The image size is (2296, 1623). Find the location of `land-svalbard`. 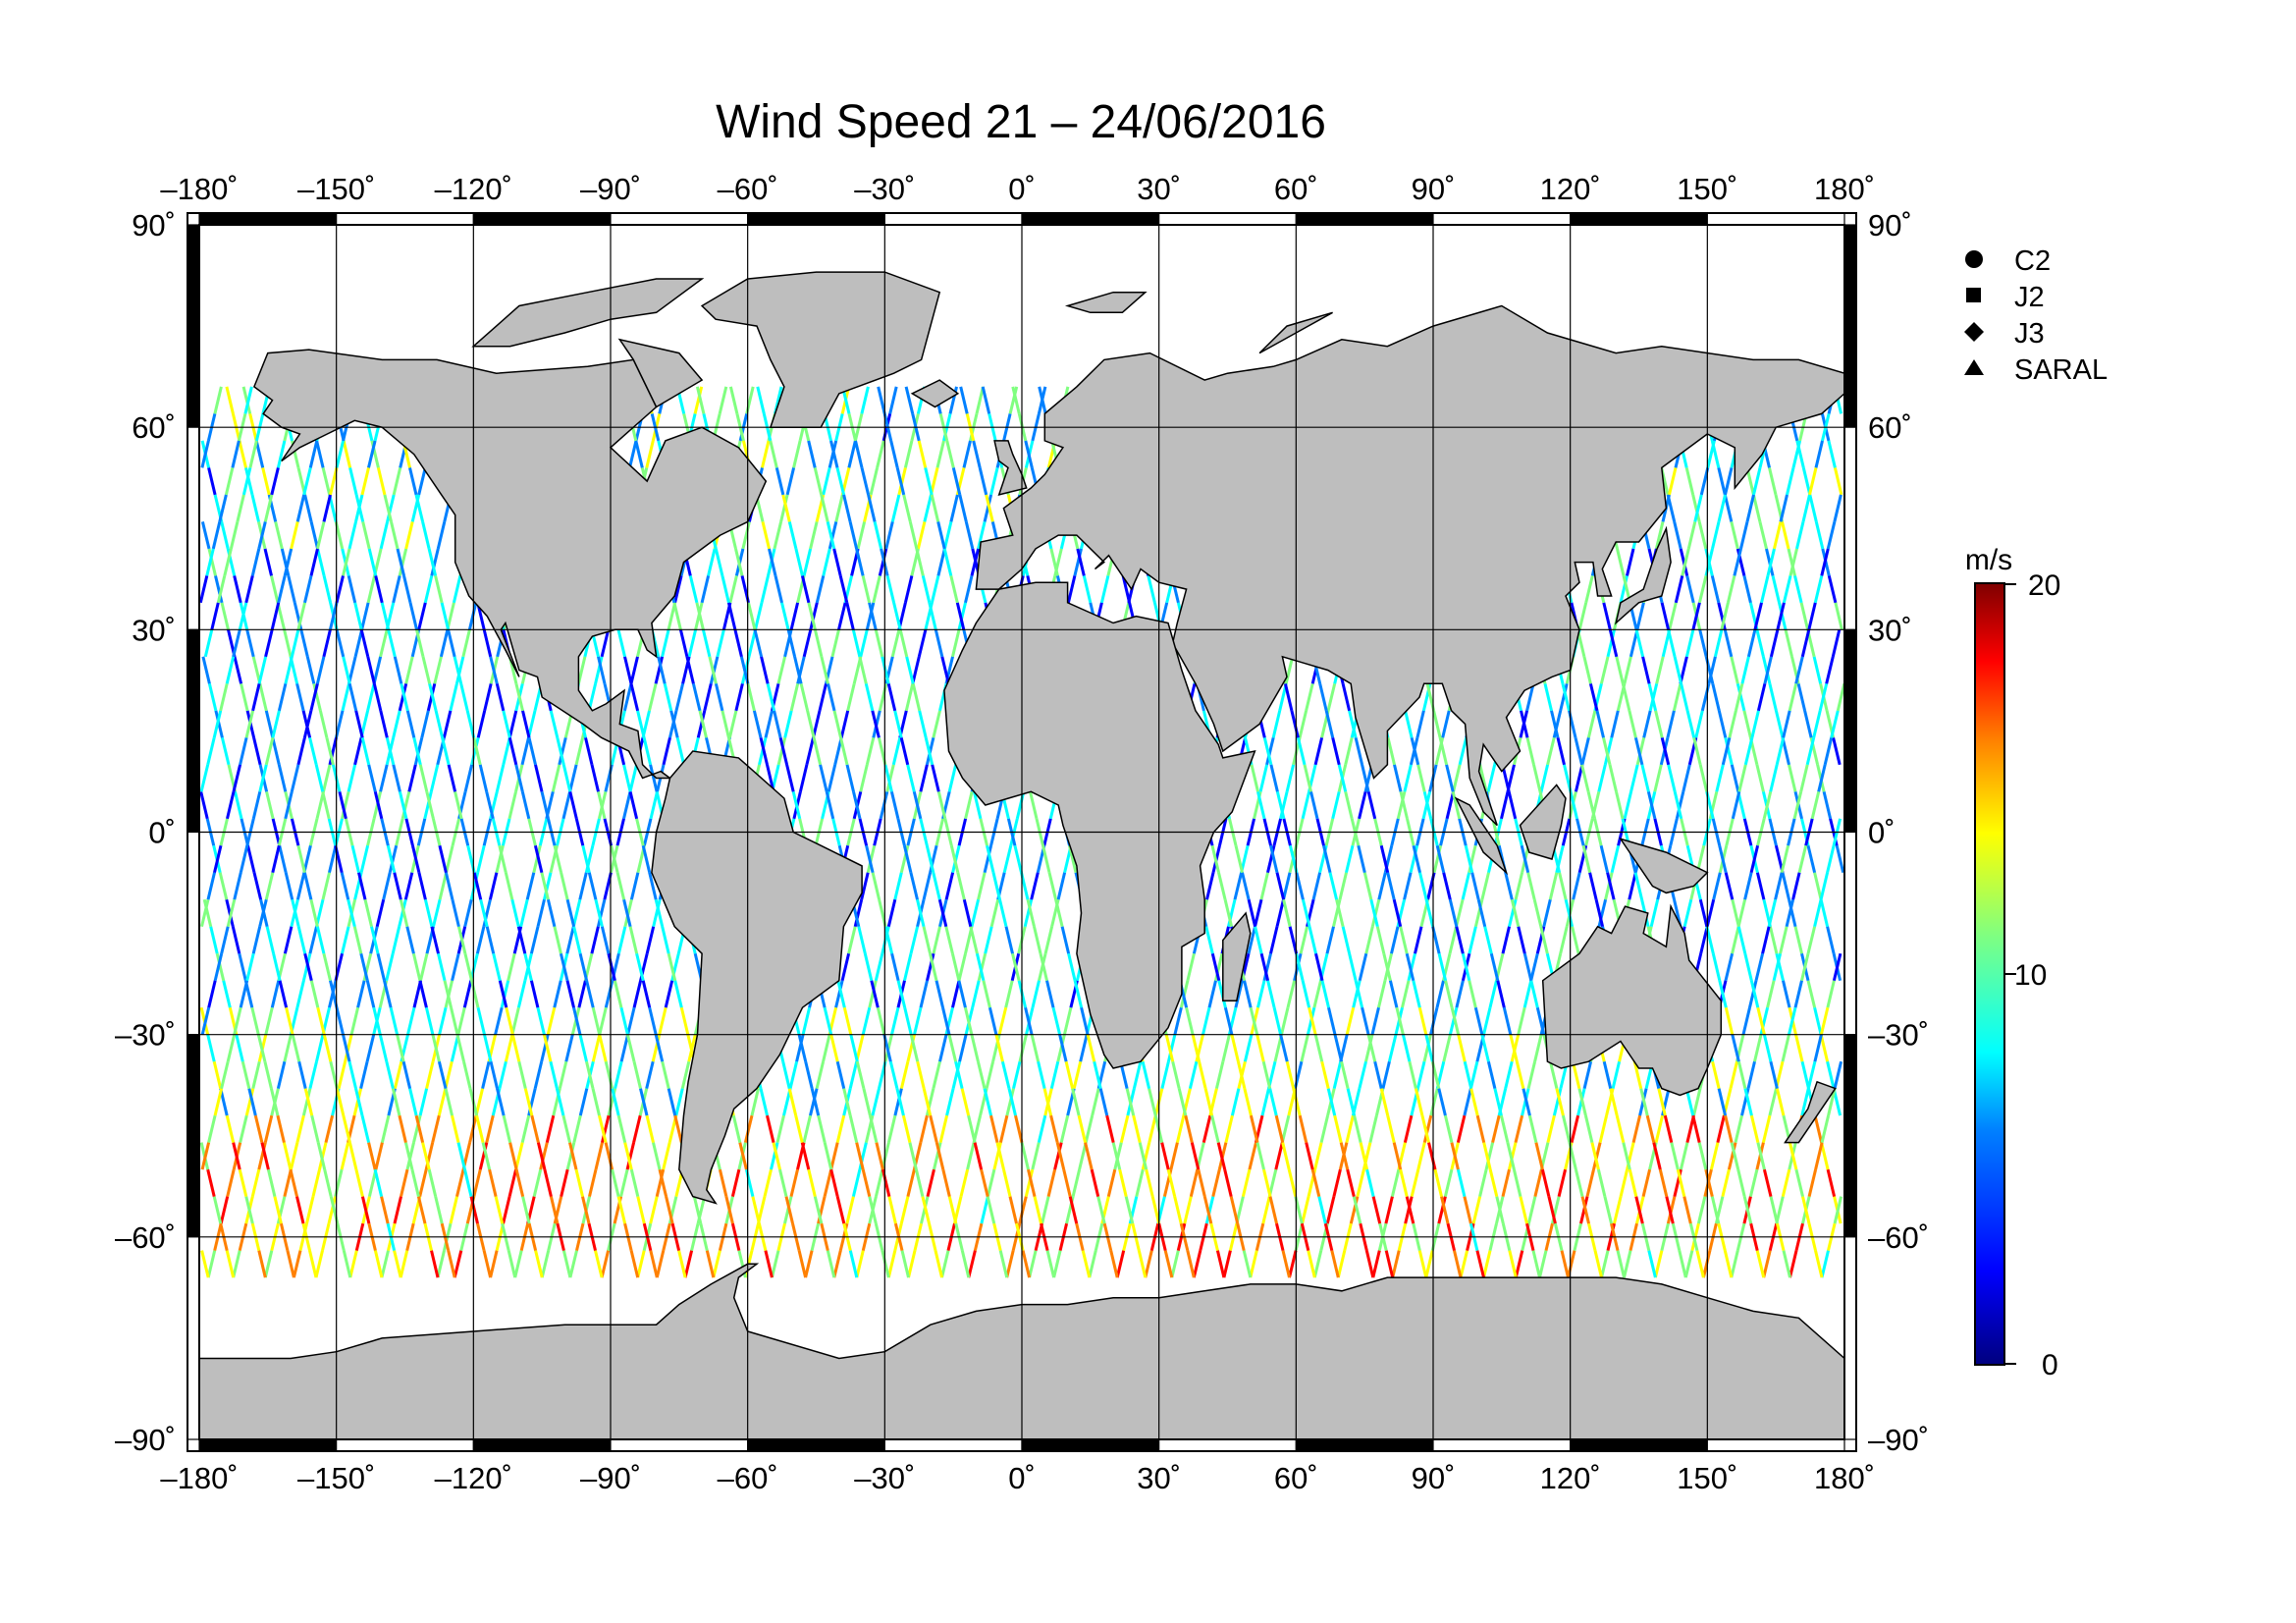

land-svalbard is located at coordinates (1106, 302).